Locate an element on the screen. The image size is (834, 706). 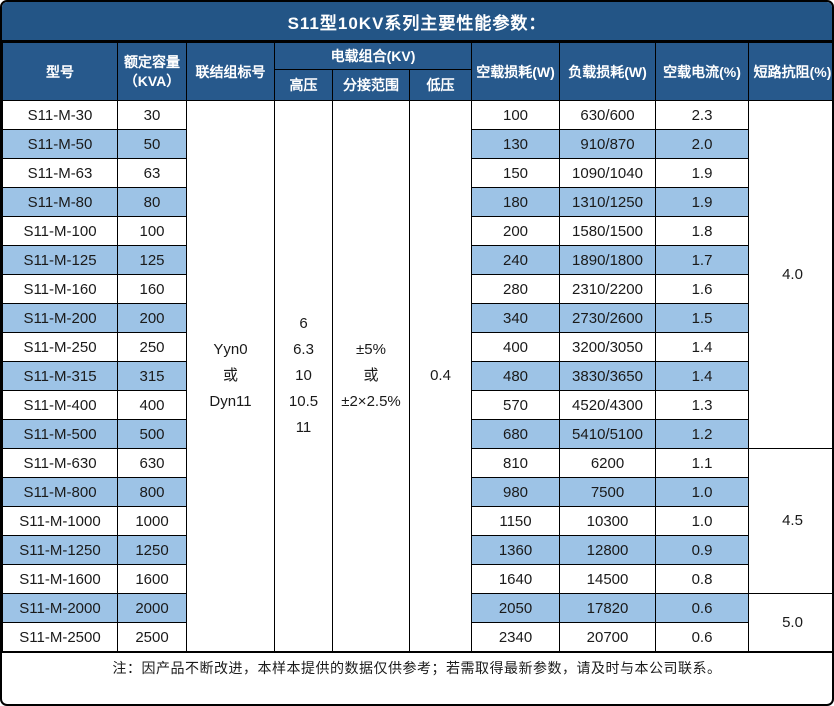
no-load-loss-cell: 150 is located at coordinates (515, 173).